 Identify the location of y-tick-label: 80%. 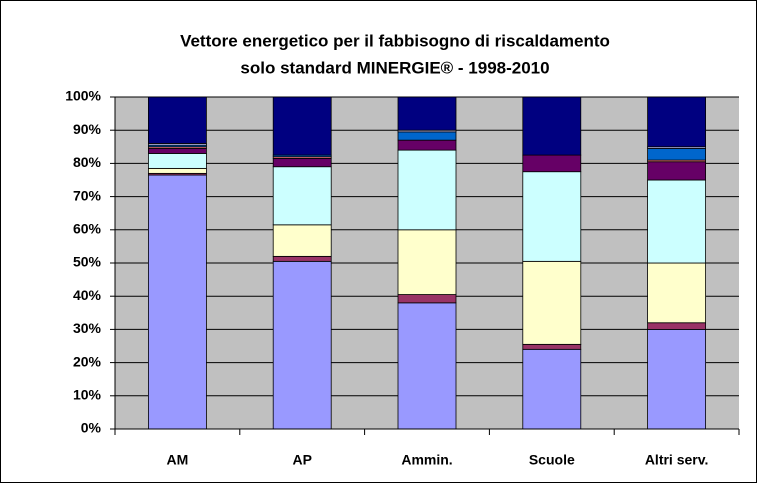
(87, 162).